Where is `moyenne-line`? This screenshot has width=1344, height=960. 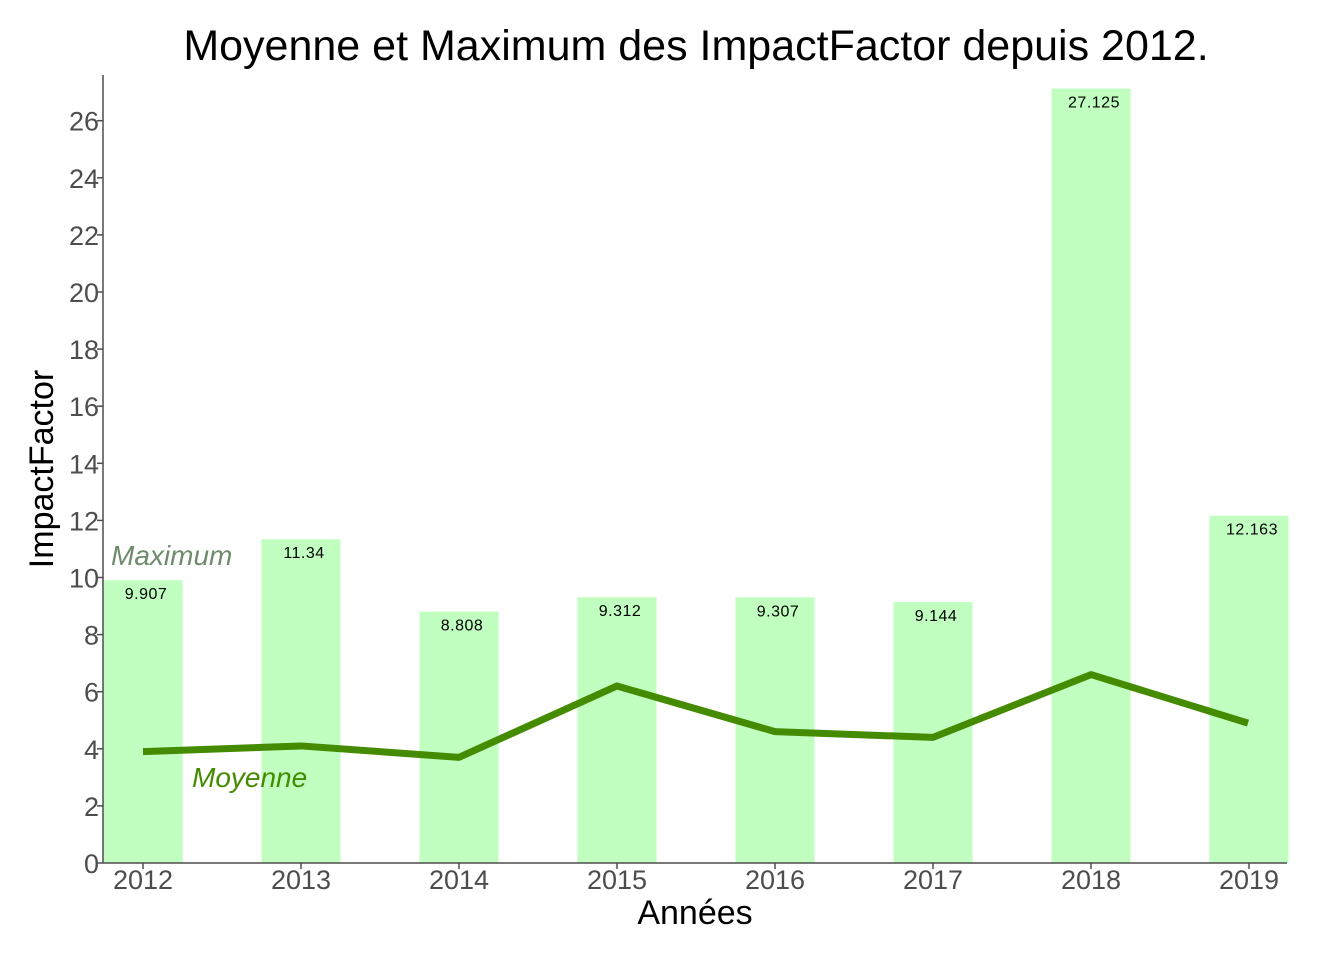 moyenne-line is located at coordinates (696, 716).